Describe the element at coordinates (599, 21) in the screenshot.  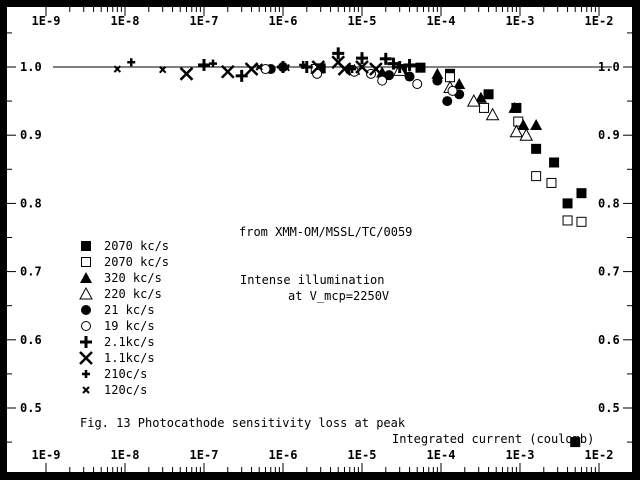
I see `x-tick-label-top: 1E-2` at that location.